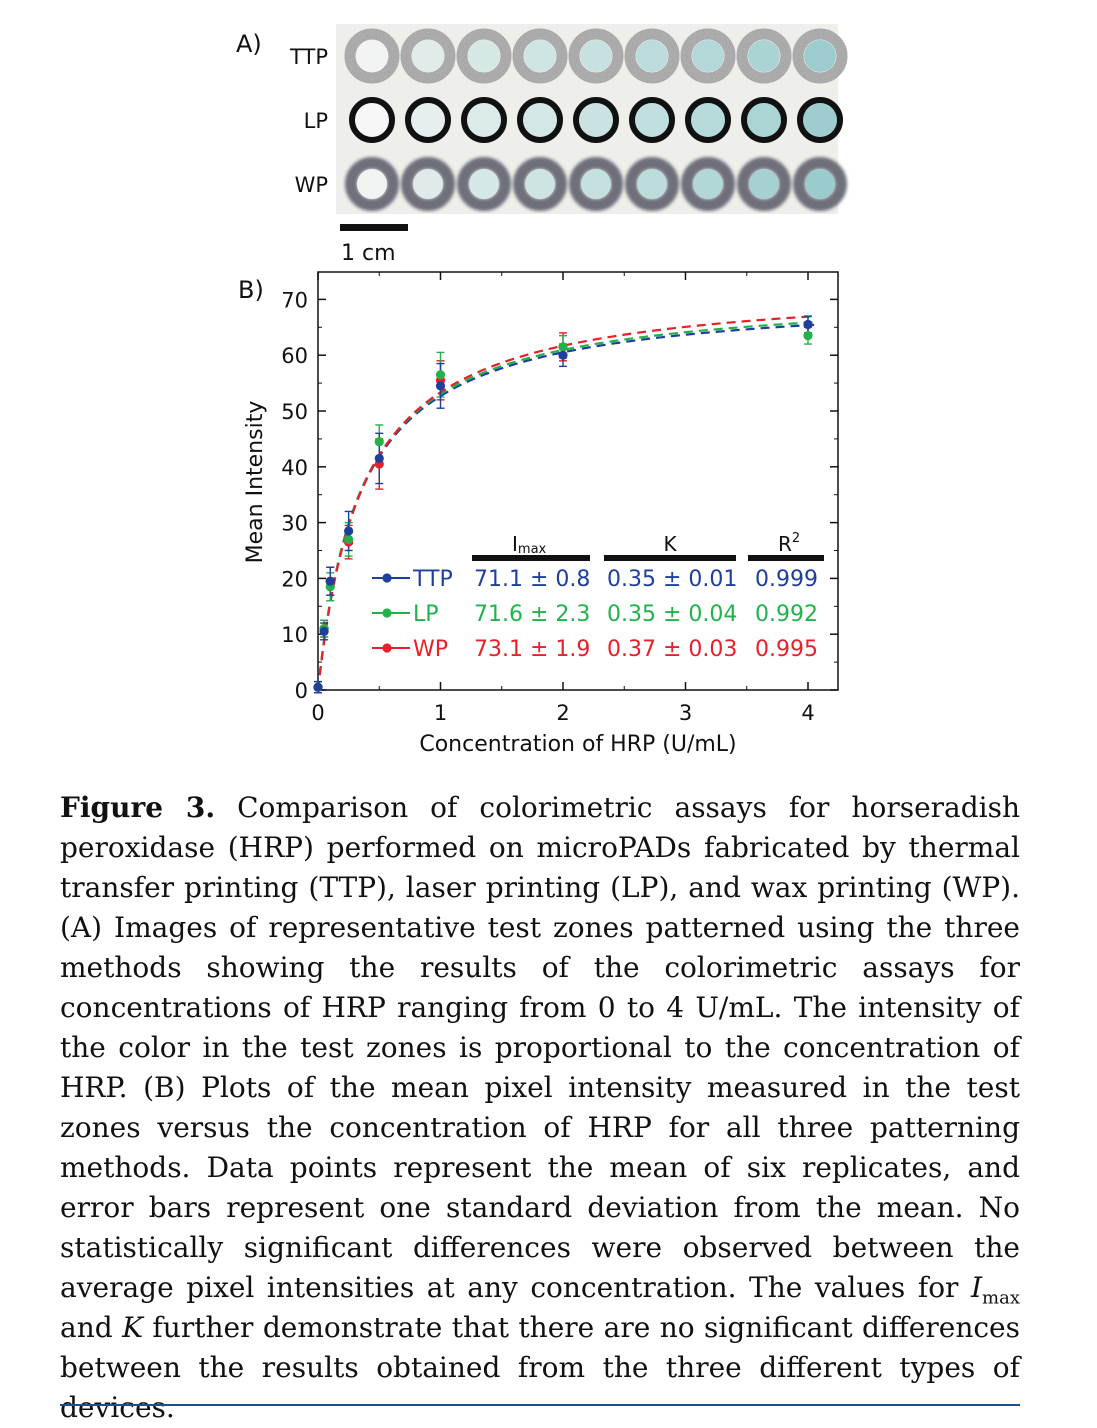  What do you see at coordinates (294, 356) in the screenshot?
I see `y-tick-label: 60` at bounding box center [294, 356].